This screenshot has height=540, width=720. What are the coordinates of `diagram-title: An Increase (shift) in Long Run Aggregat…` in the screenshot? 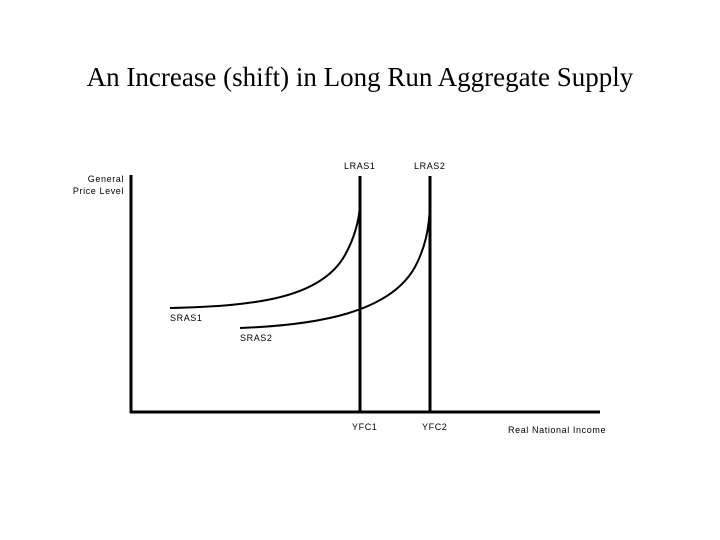 It's located at (360, 77).